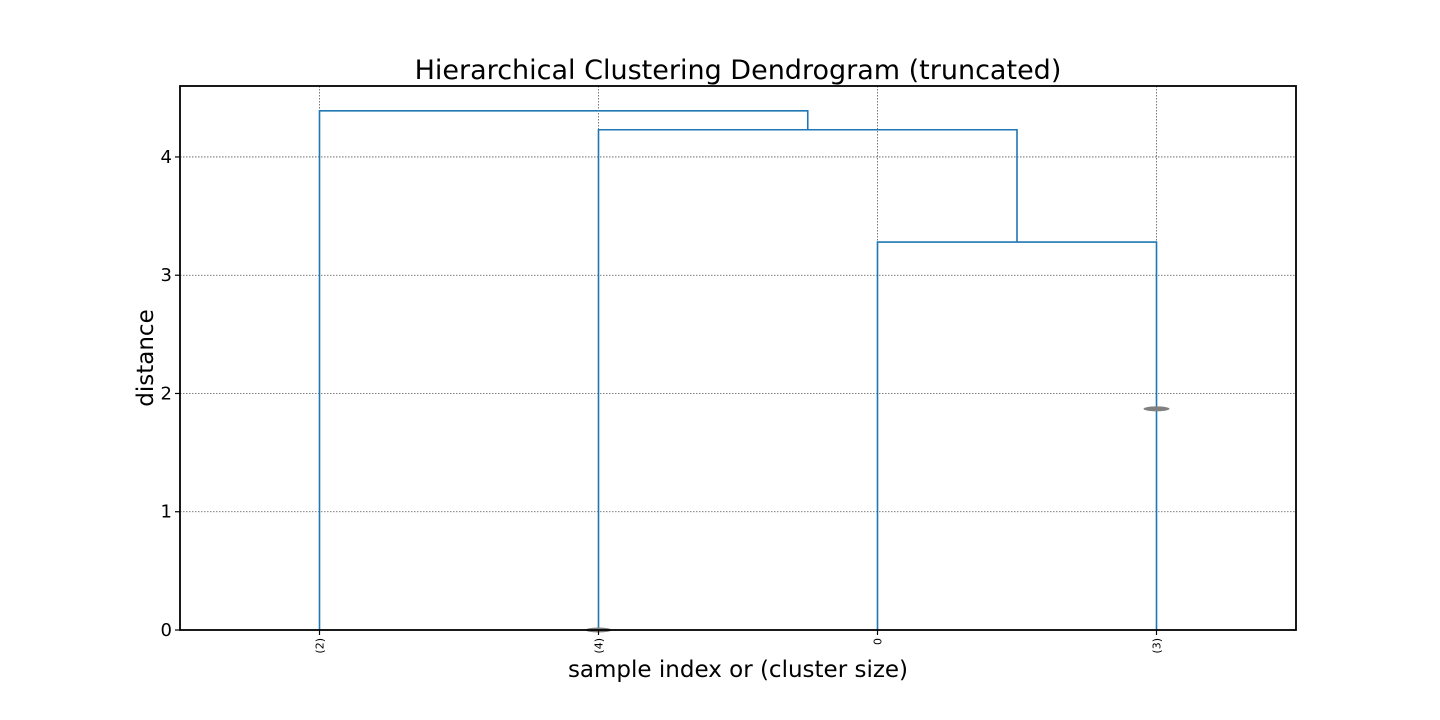 The width and height of the screenshot is (1440, 720). I want to click on y-tick-label: 3, so click(166, 275).